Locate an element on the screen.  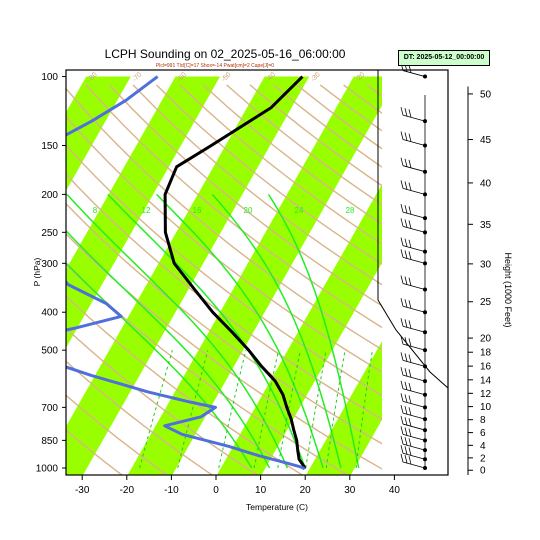
height-tick-label: 16 is located at coordinates (486, 367).